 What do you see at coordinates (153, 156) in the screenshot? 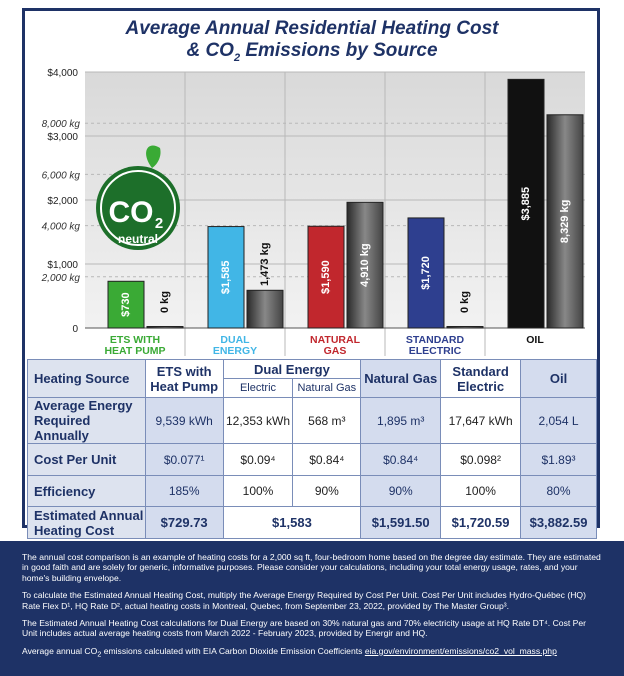
I see `leaf-icon` at bounding box center [153, 156].